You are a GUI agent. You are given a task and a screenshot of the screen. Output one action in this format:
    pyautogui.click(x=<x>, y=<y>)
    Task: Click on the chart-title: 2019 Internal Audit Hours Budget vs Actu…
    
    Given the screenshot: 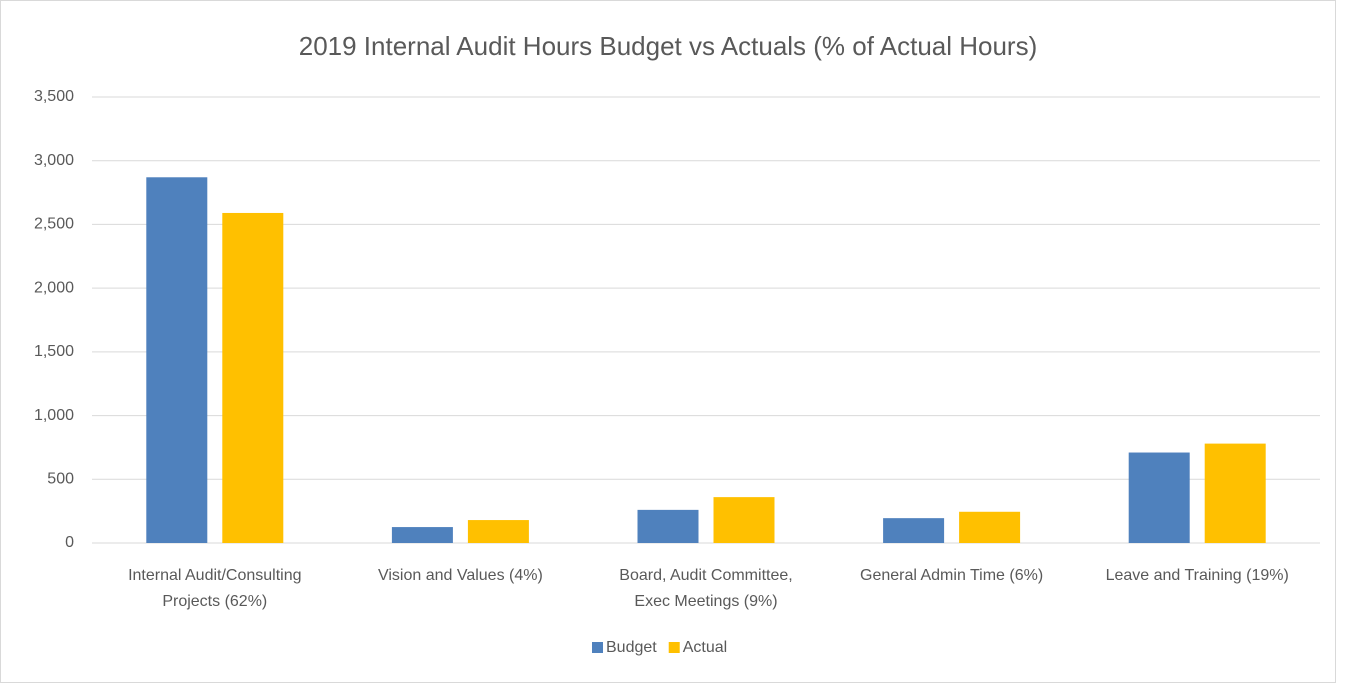 What is the action you would take?
    pyautogui.click(x=668, y=46)
    